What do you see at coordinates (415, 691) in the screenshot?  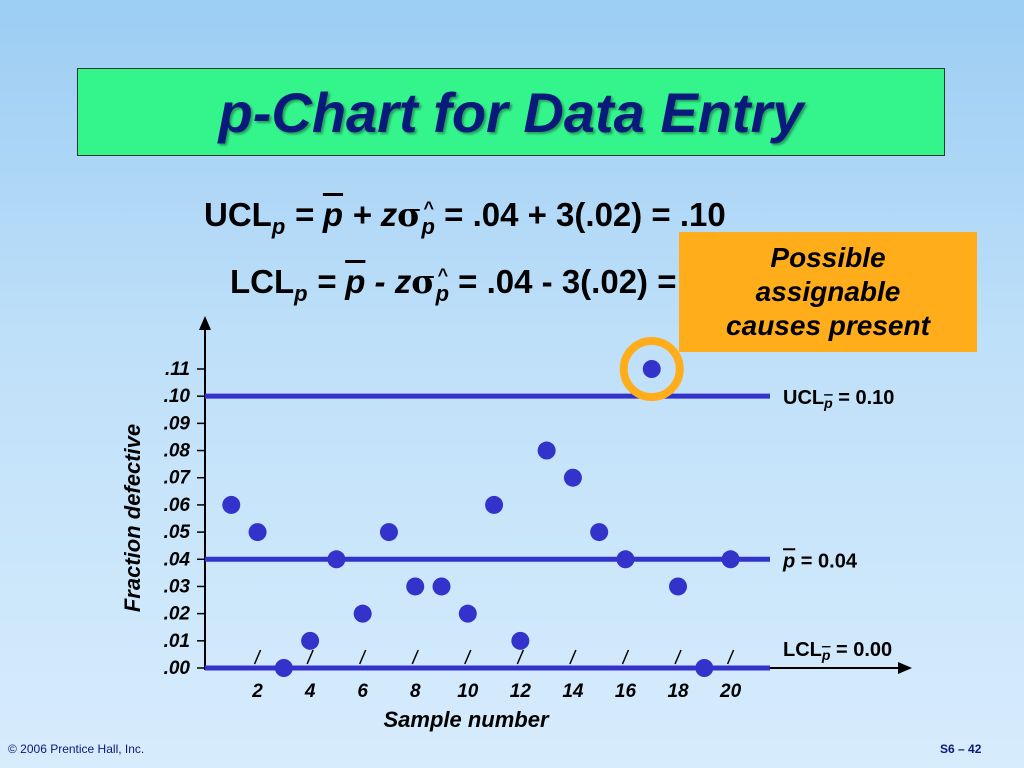 I see `x-tick-label: 8` at bounding box center [415, 691].